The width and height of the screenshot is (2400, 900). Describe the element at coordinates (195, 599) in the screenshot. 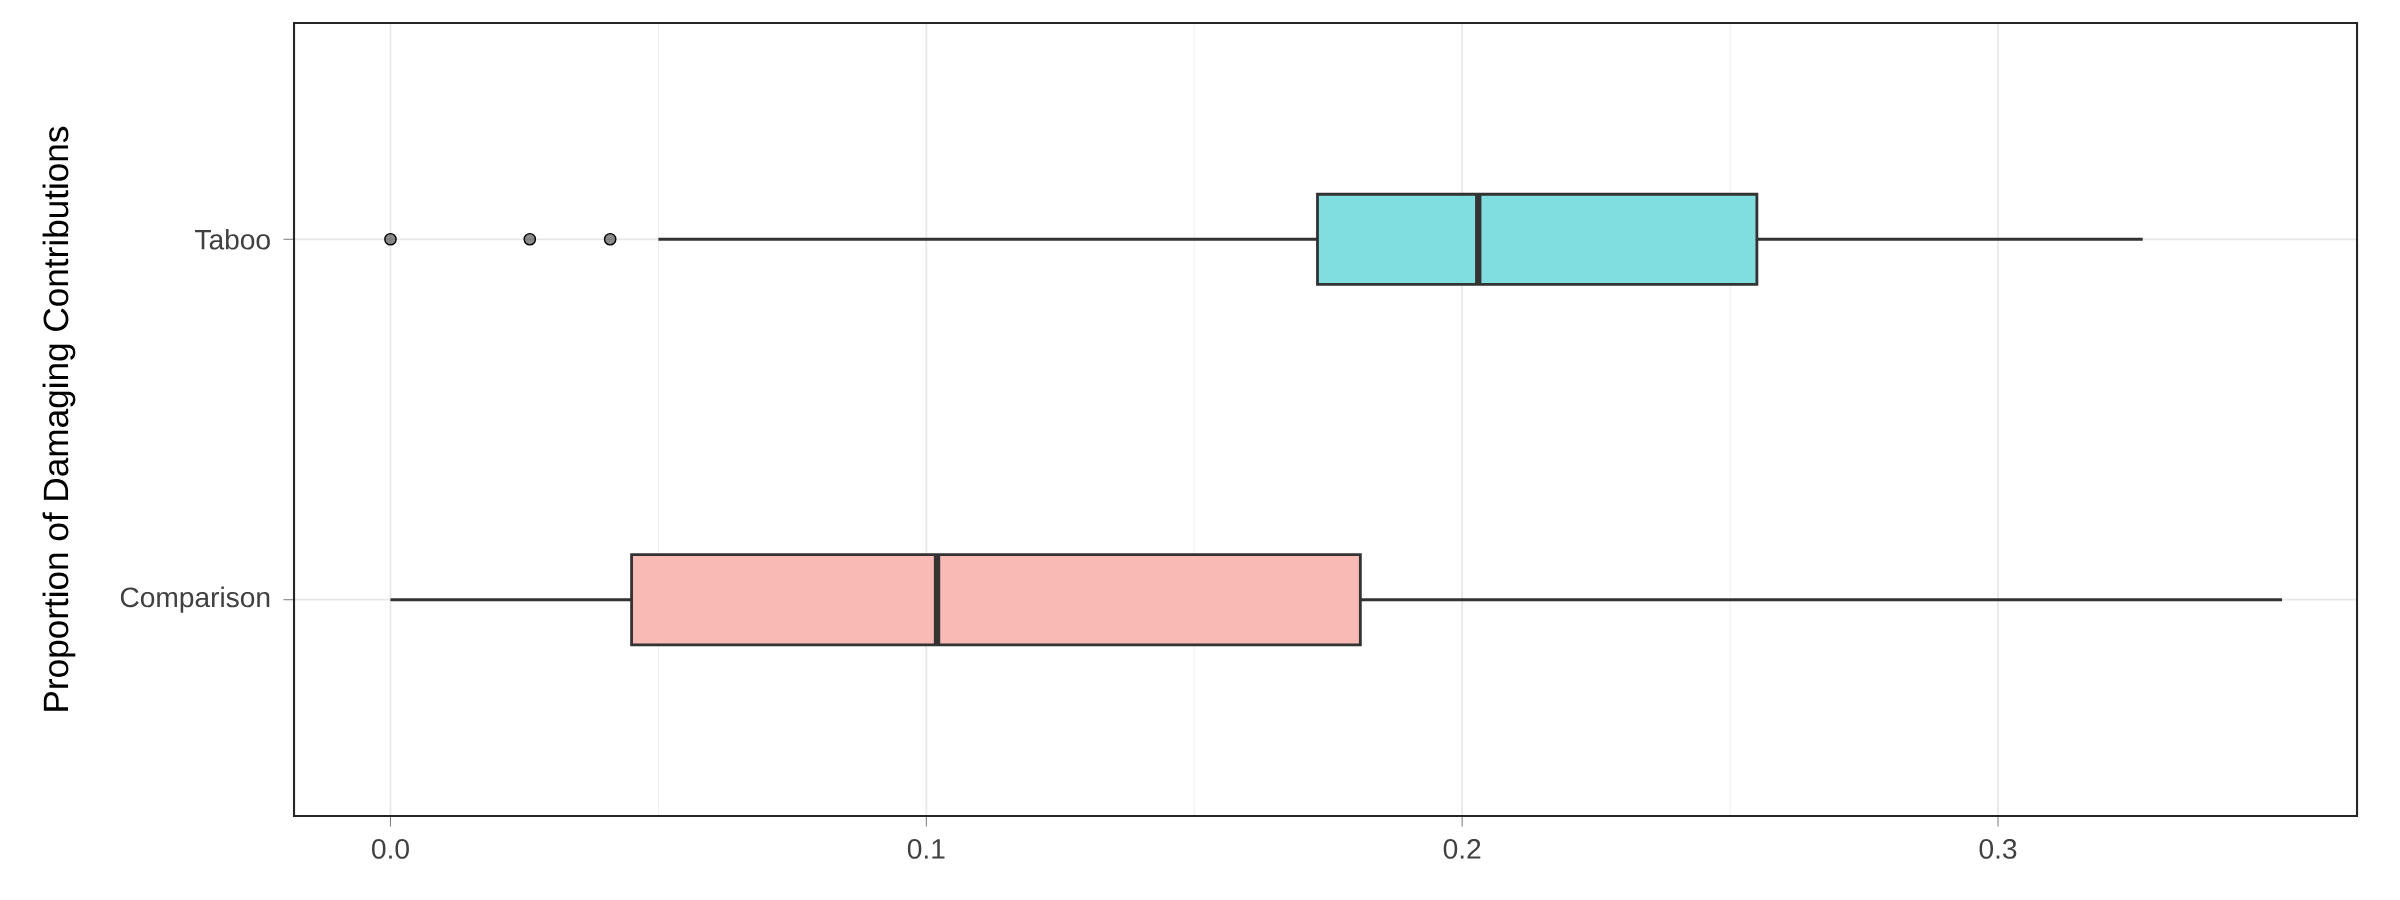

I see `y-tick-label: Comparison` at that location.